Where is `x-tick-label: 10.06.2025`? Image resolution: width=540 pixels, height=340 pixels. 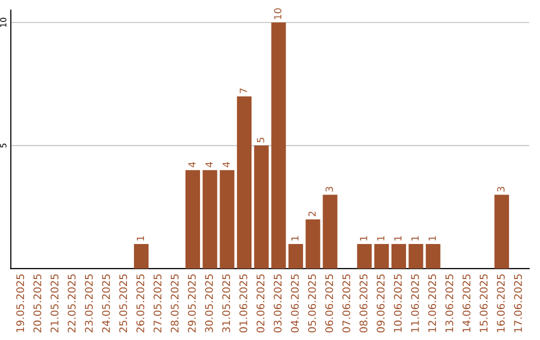 x-tick-label: 10.06.2025 is located at coordinates (398, 303).